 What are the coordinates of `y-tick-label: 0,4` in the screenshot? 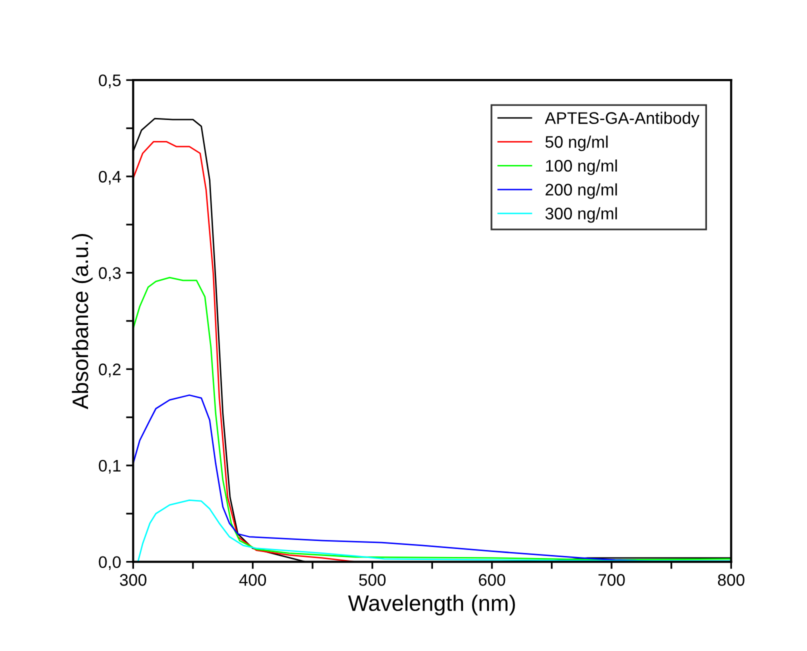 It's located at (109, 177).